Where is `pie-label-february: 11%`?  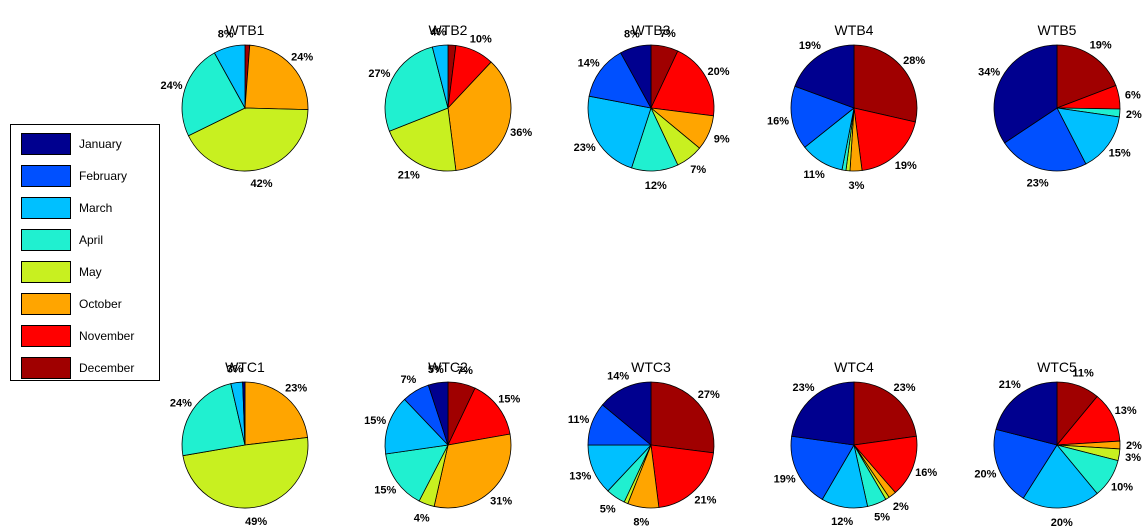 pie-label-february: 11% is located at coordinates (579, 420).